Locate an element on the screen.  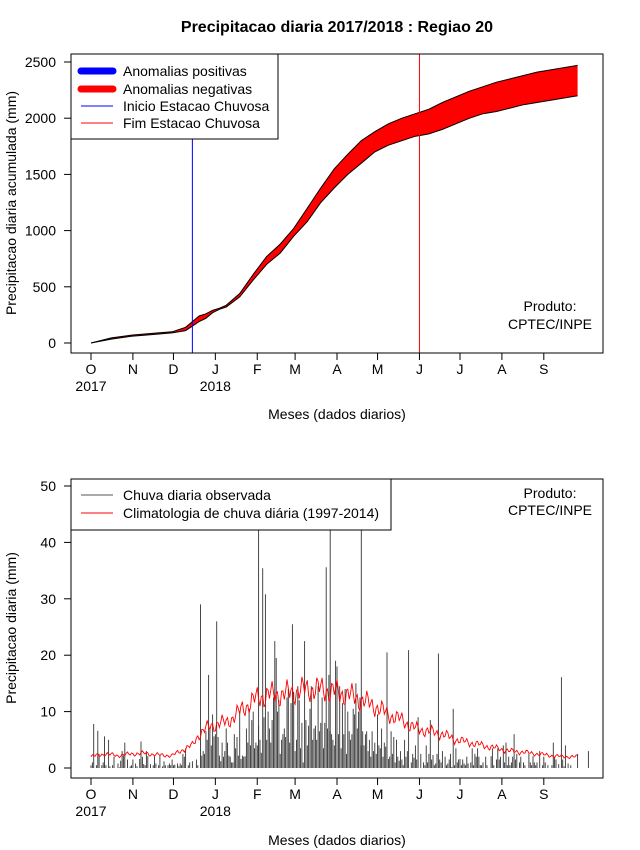
y-tick-label: 50 is located at coordinates (48, 486).